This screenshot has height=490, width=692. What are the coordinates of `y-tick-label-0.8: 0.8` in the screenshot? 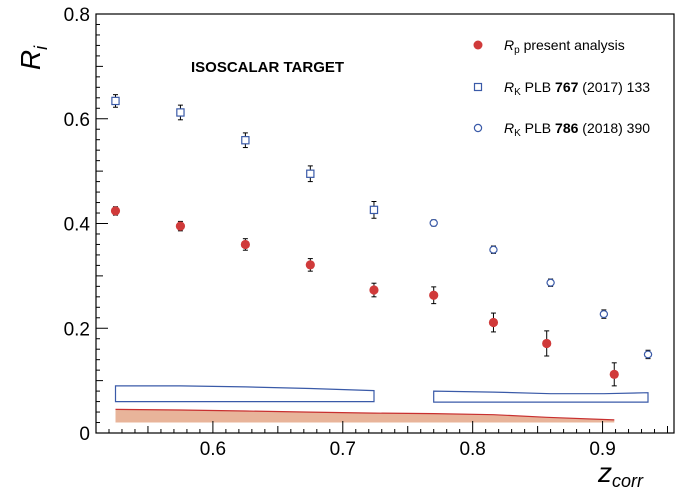 It's located at (77, 15).